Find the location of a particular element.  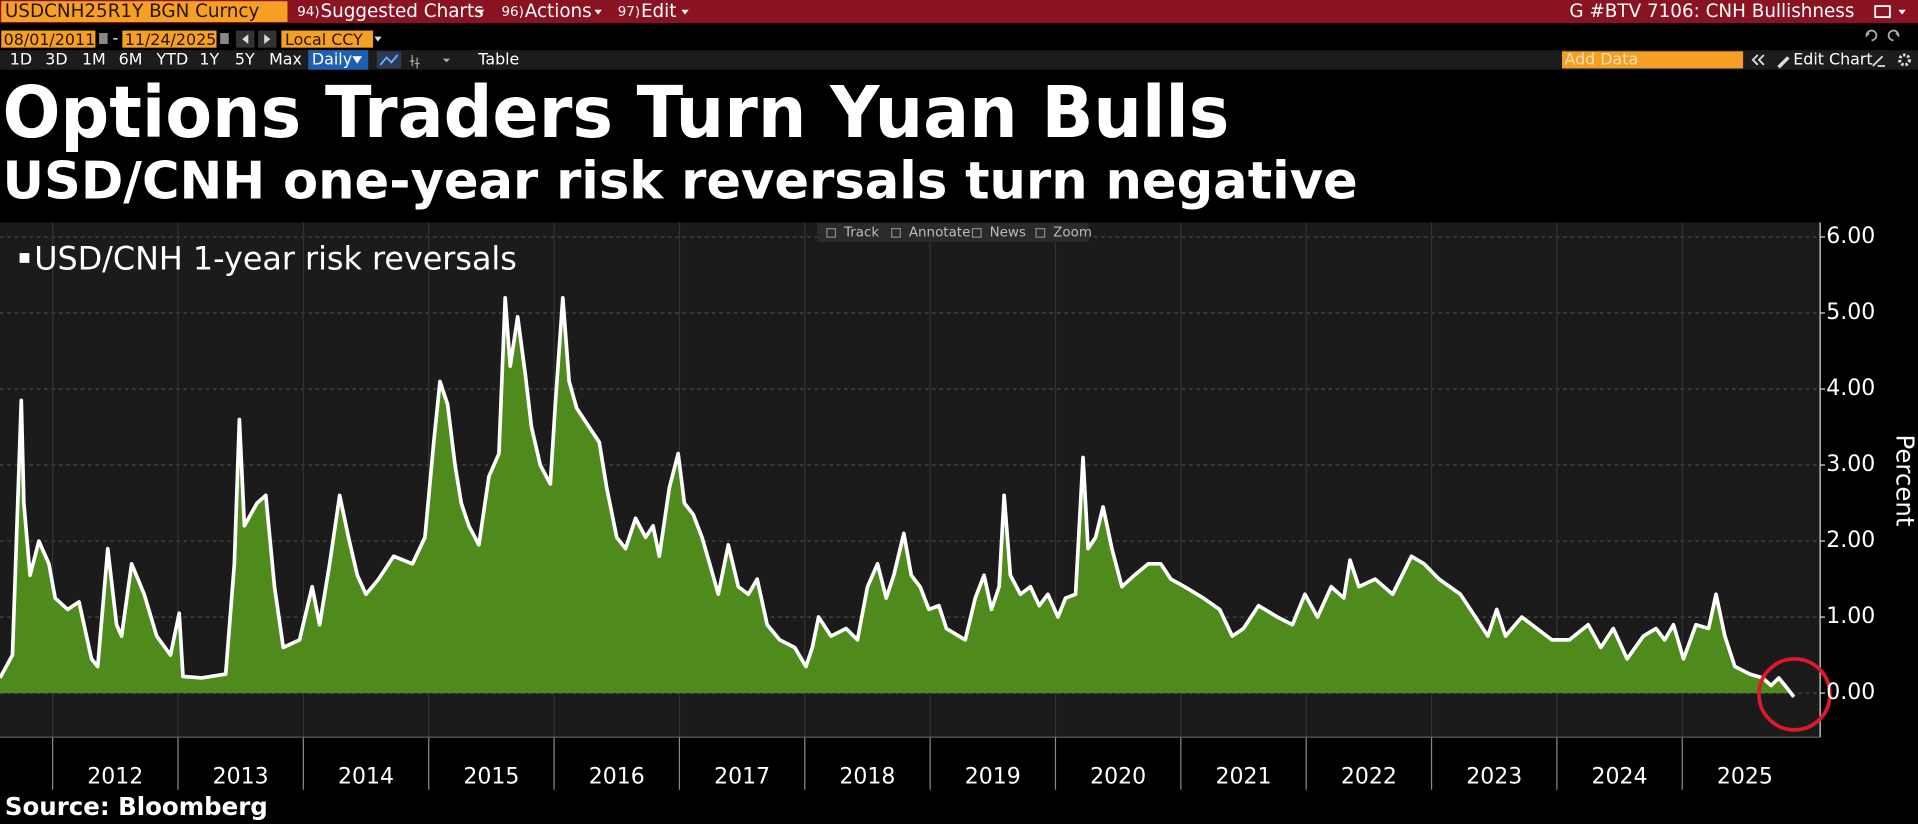

bar-chart-icon is located at coordinates (414, 62).